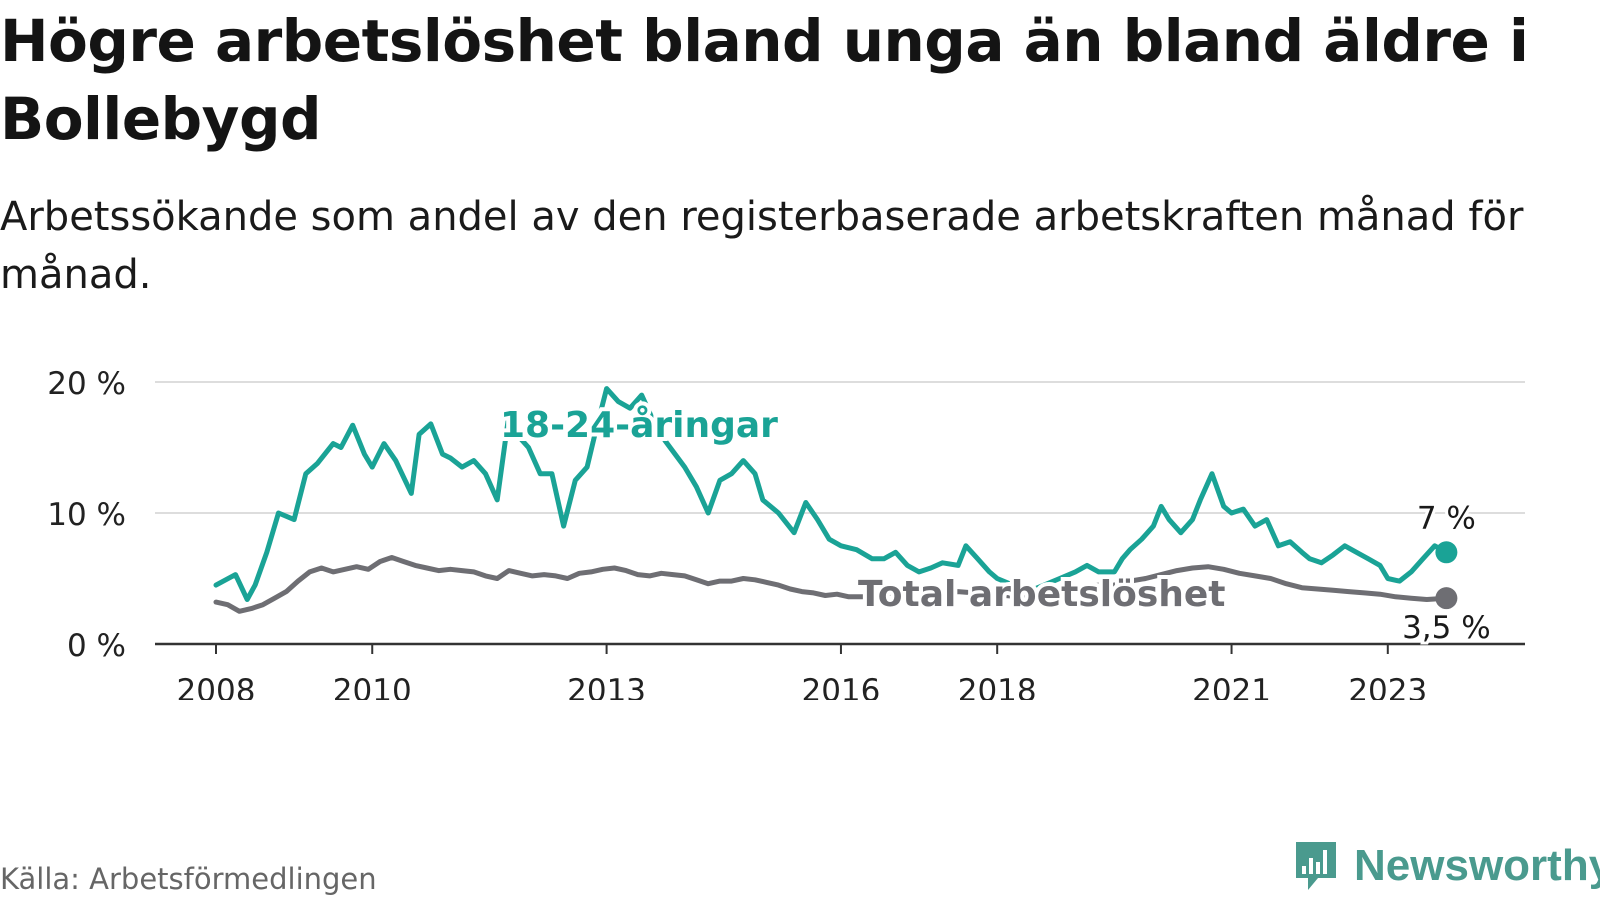 The image size is (1600, 900). I want to click on y-tick-label: 0 %, so click(96, 646).